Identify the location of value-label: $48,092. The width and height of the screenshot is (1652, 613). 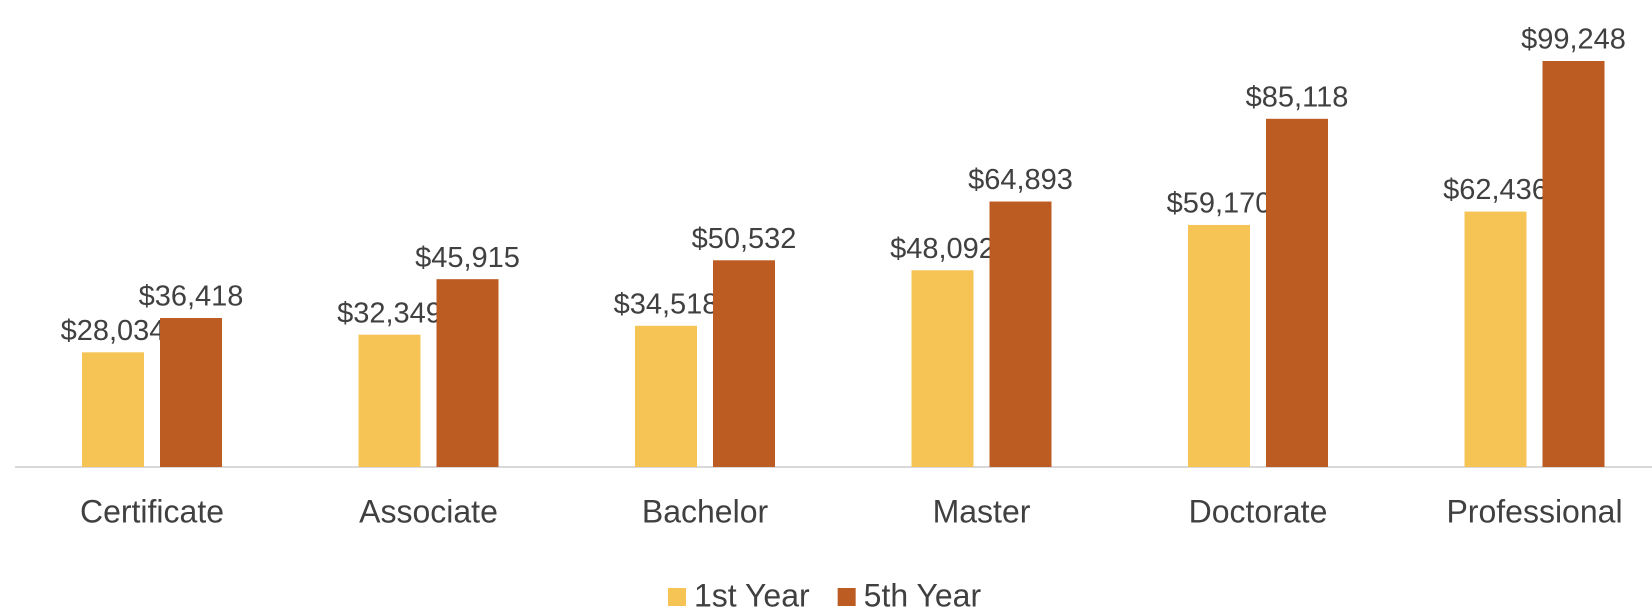
(942, 249).